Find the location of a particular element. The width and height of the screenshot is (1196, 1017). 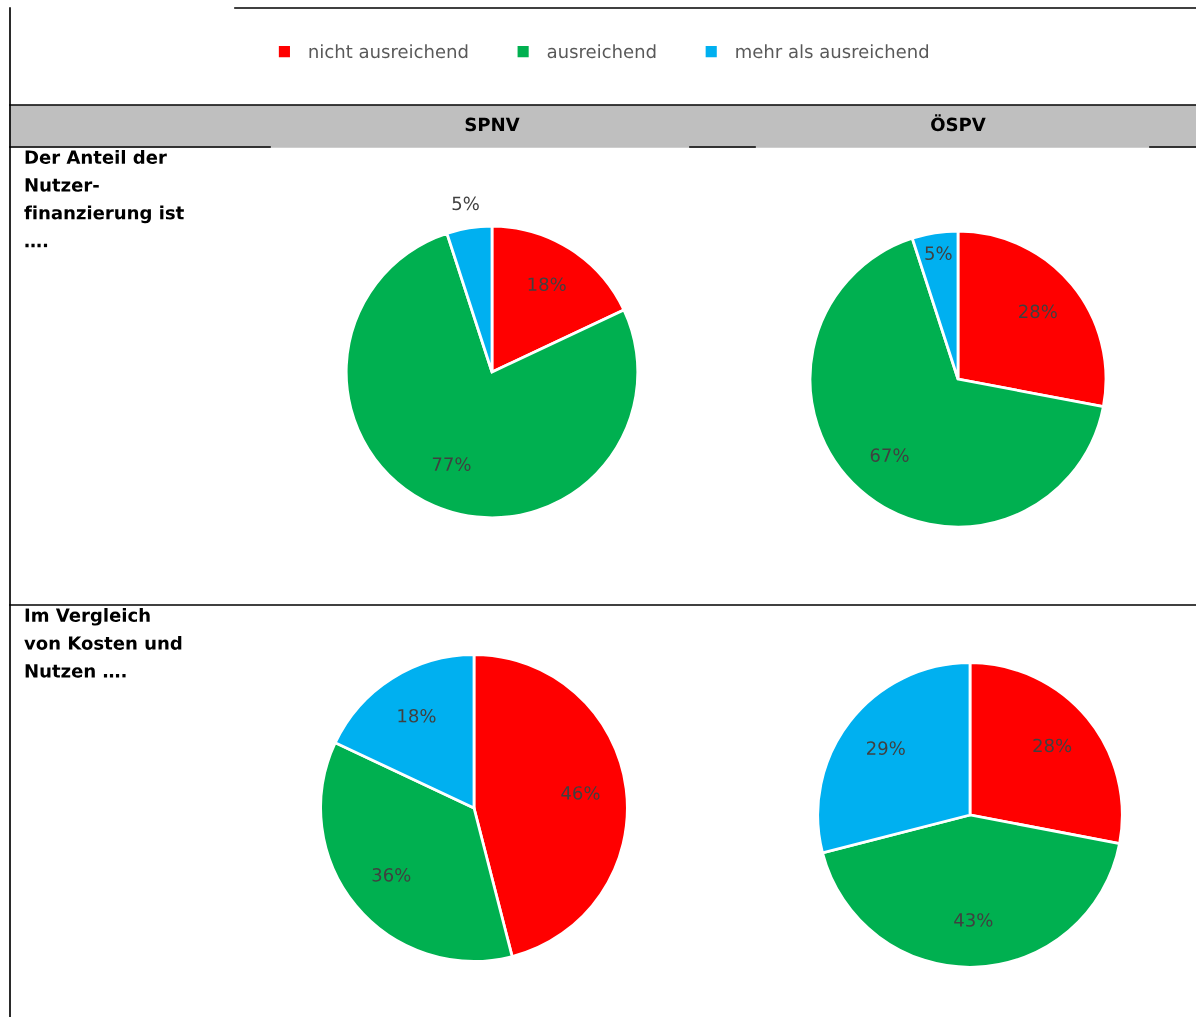

text: SPNV is located at coordinates (492, 124).